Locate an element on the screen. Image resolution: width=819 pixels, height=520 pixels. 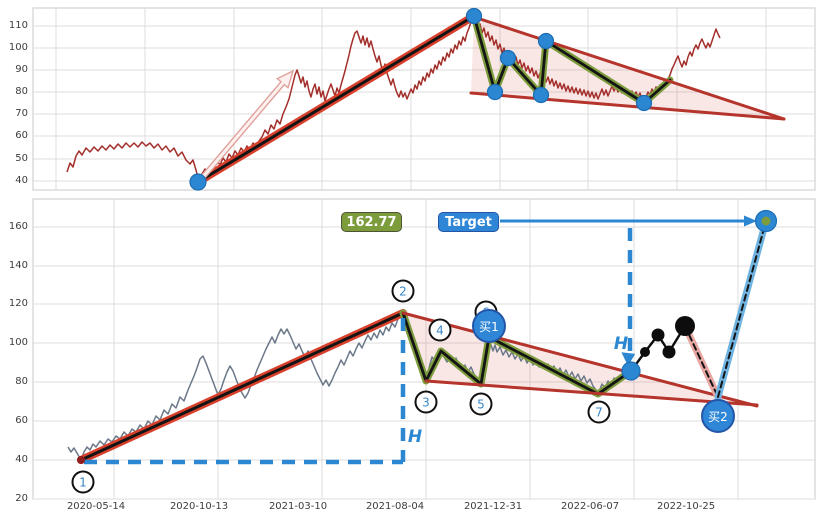
top-y-tick-label: 70 is located at coordinates (21, 113).